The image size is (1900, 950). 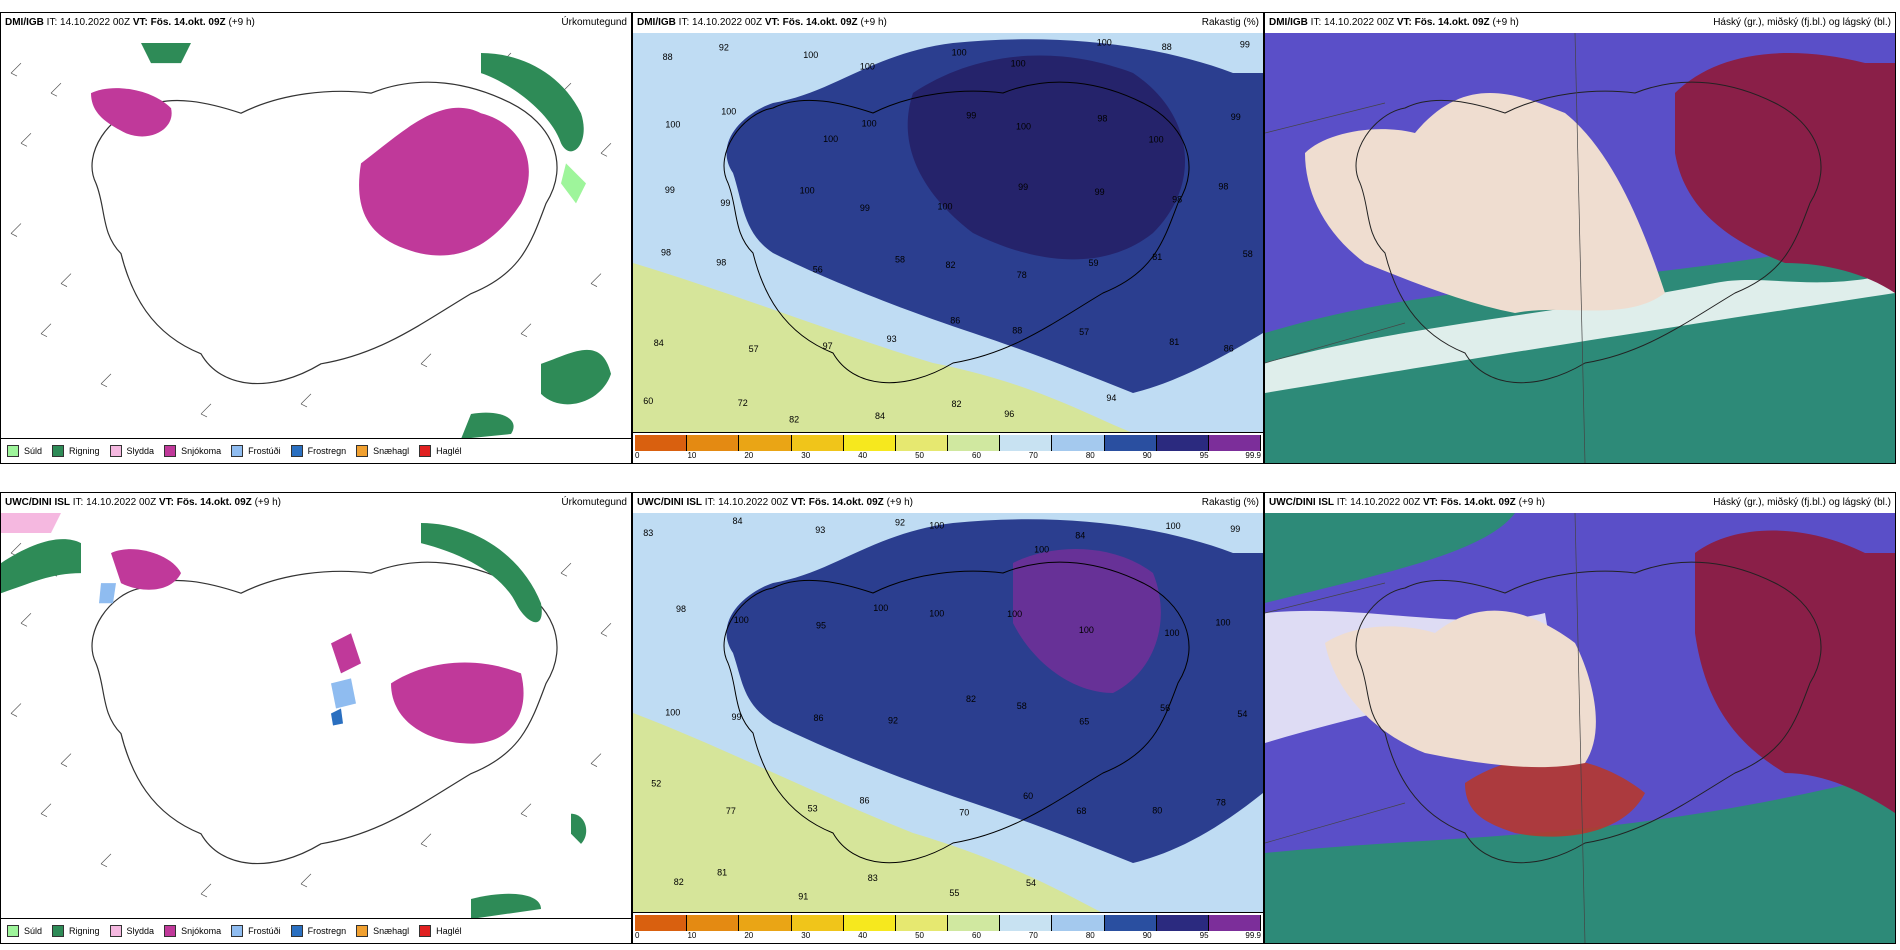 I want to click on humidity-value-label: 78, so click(x=1022, y=275).